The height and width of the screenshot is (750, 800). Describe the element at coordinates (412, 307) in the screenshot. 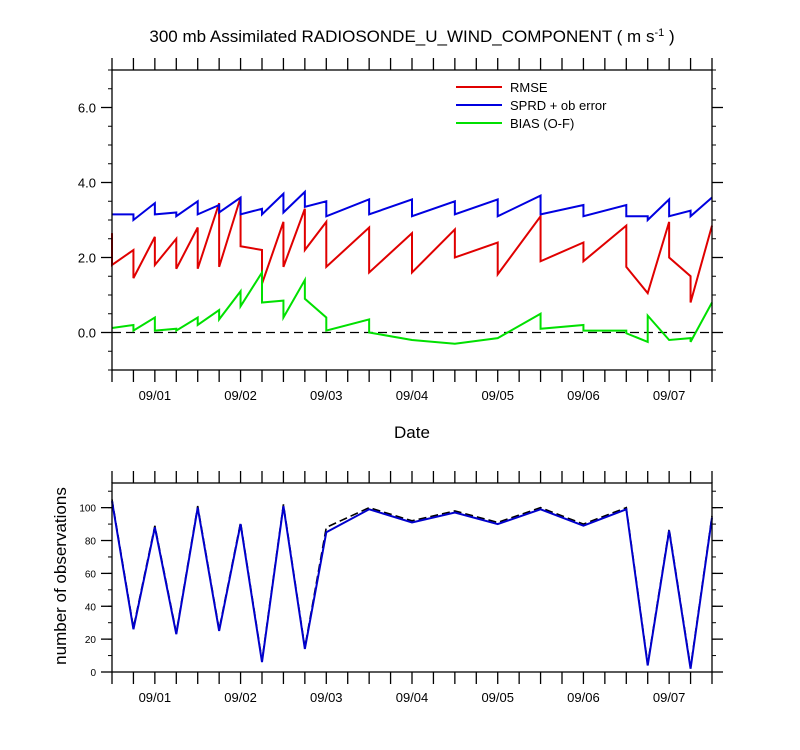

I see `series-line-bias-o-f` at that location.